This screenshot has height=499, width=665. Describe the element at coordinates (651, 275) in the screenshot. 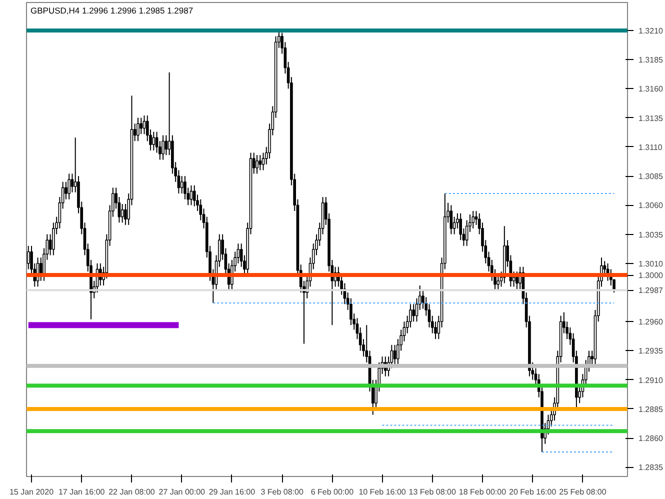

I see `ref-line-label: 1.3000` at that location.